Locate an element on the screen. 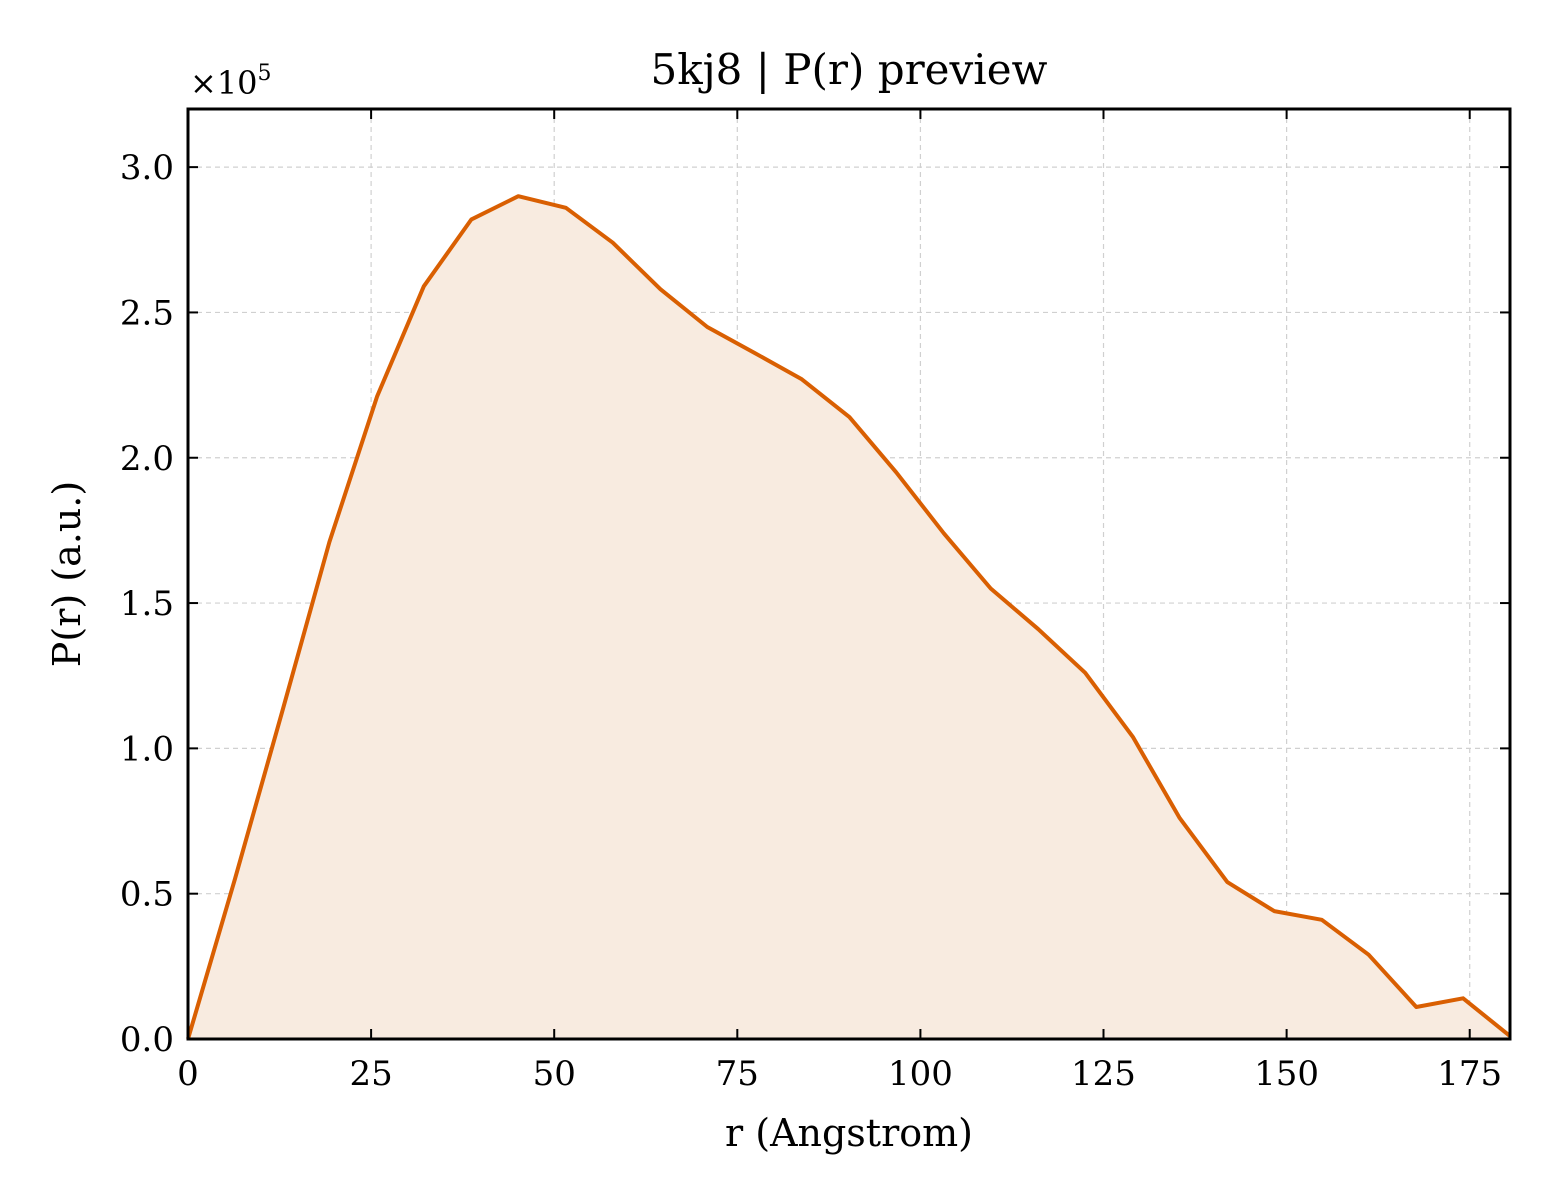 The image size is (1560, 1200). y-tick-label: 0.0 is located at coordinates (147, 1040).